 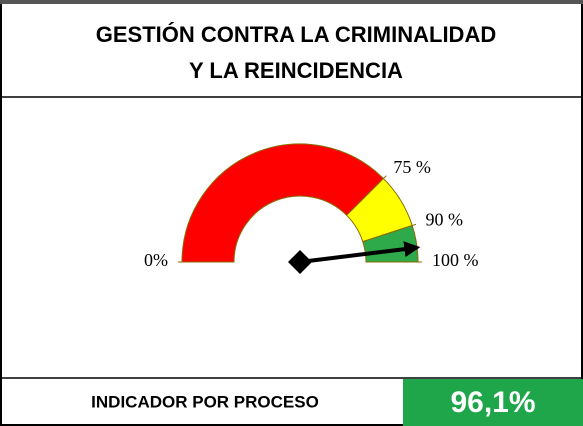 I want to click on tick-label: 100 %, so click(x=455, y=260).